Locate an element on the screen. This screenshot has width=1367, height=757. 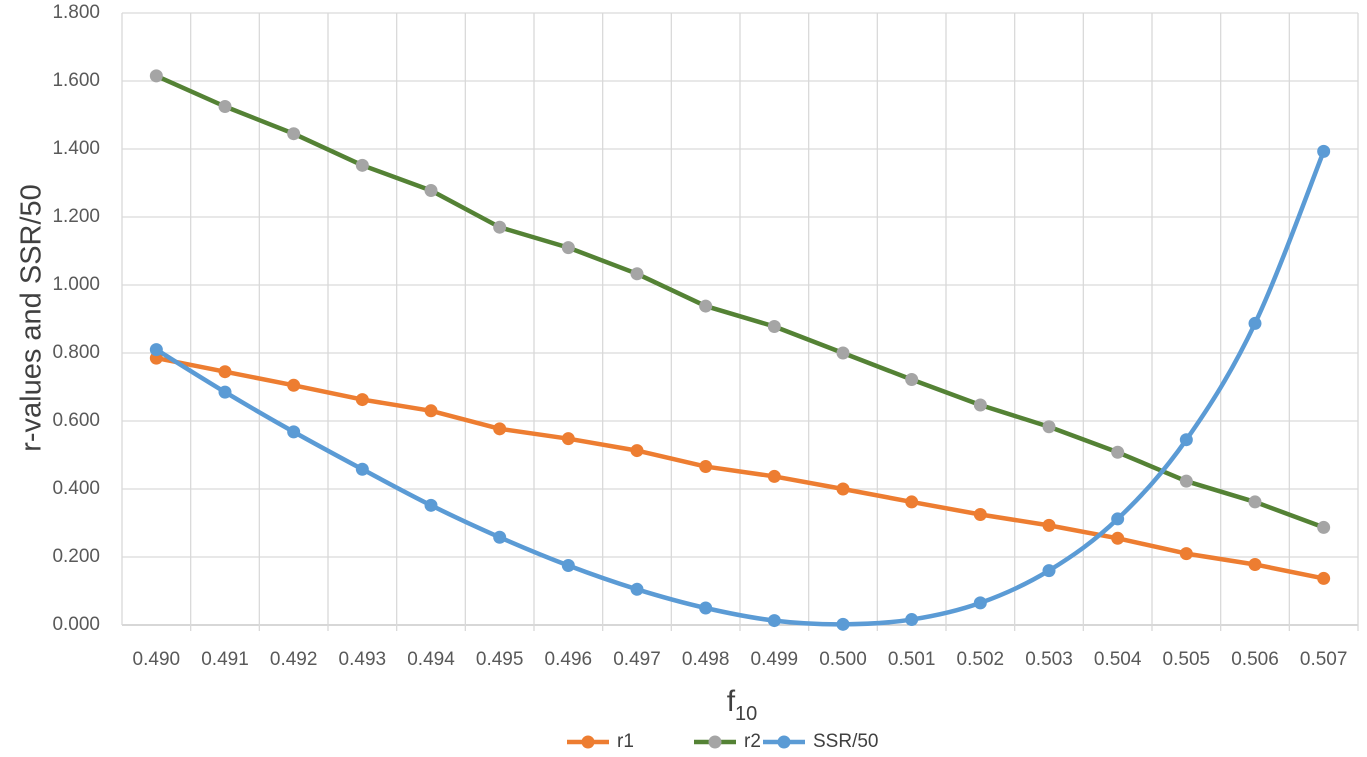
legend-item-ssr-50: SSR/50 is located at coordinates (820, 741).